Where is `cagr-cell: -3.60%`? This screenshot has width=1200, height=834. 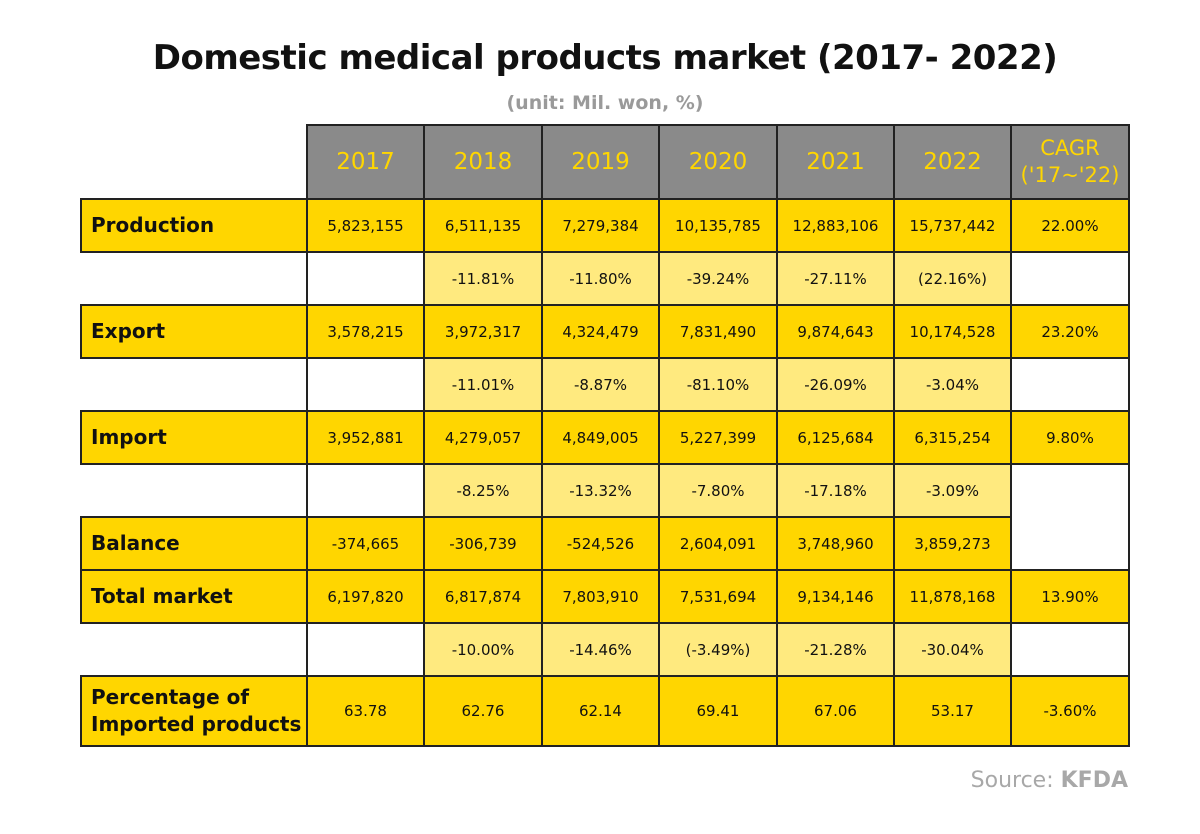
cagr-cell: -3.60% is located at coordinates (1070, 711).